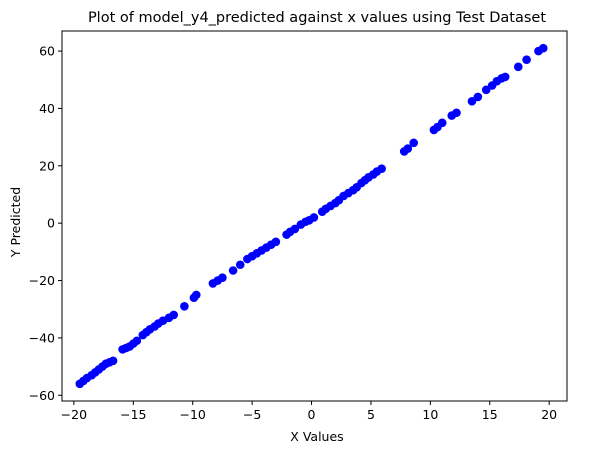 The width and height of the screenshot is (590, 453). What do you see at coordinates (252, 414) in the screenshot?
I see `x-tick-label: −5` at bounding box center [252, 414].